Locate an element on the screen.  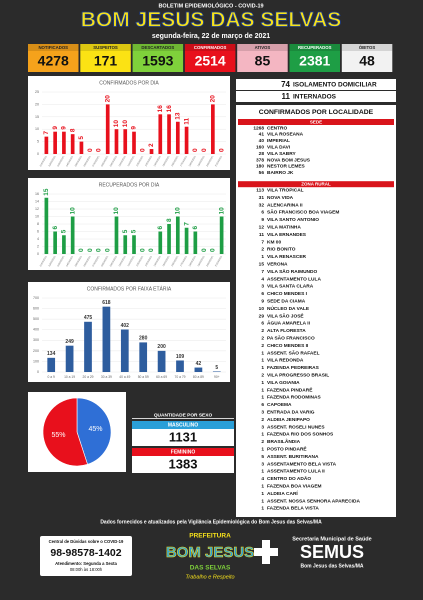
group-header is located at coordinates (316, 122).